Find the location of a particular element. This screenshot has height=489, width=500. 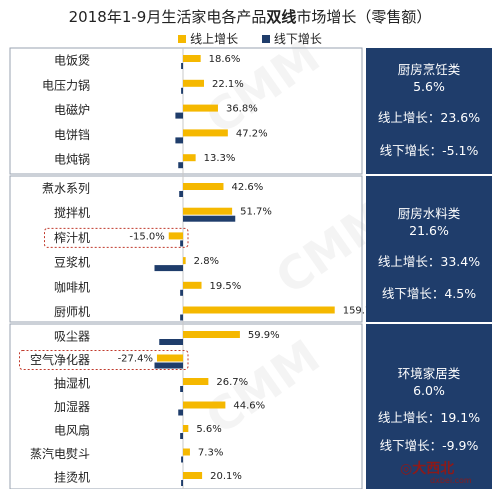

category-label: 豆浆机 is located at coordinates (72, 262).